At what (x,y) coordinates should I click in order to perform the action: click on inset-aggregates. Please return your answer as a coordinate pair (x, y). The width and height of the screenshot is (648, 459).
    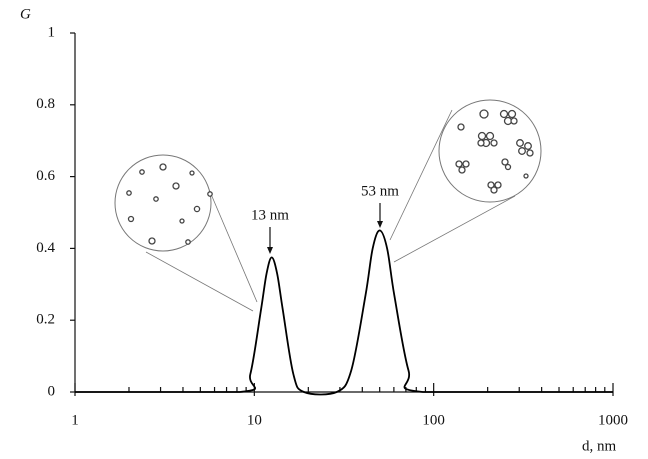
    Looking at the image, I should click on (465, 181).